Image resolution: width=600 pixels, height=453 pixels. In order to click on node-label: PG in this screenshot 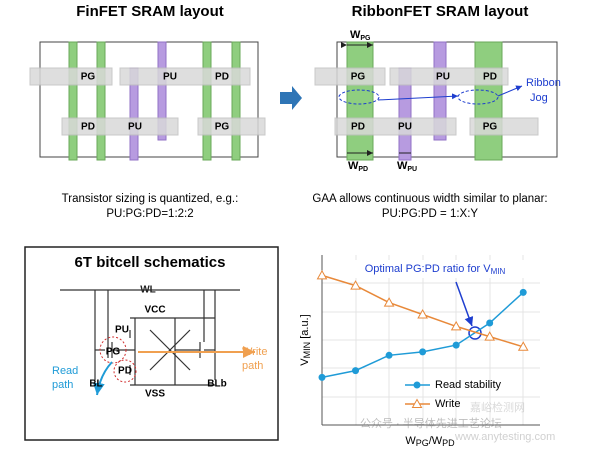, I will do `click(113, 352)`.